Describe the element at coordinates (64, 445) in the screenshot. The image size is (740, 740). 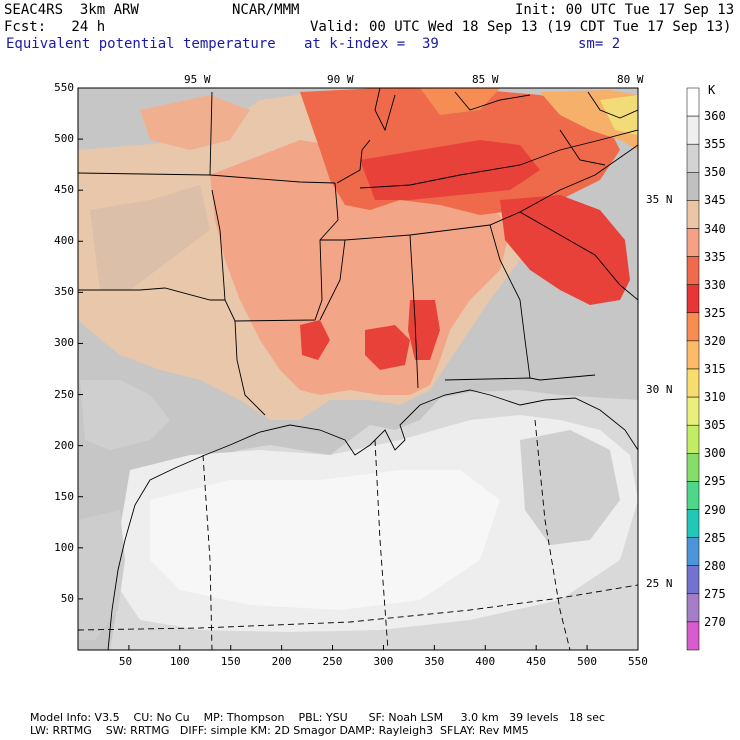
I see `y-tick-label: 200` at that location.